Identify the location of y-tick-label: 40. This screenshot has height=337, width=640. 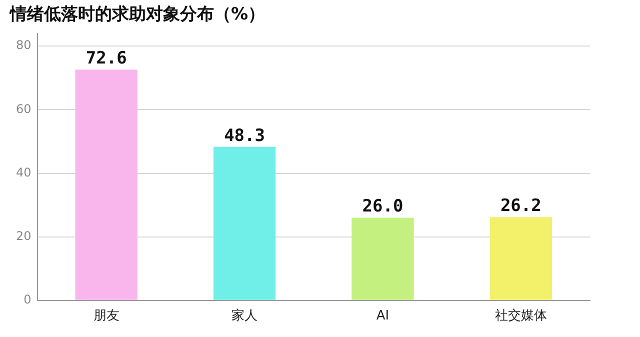
(24, 172).